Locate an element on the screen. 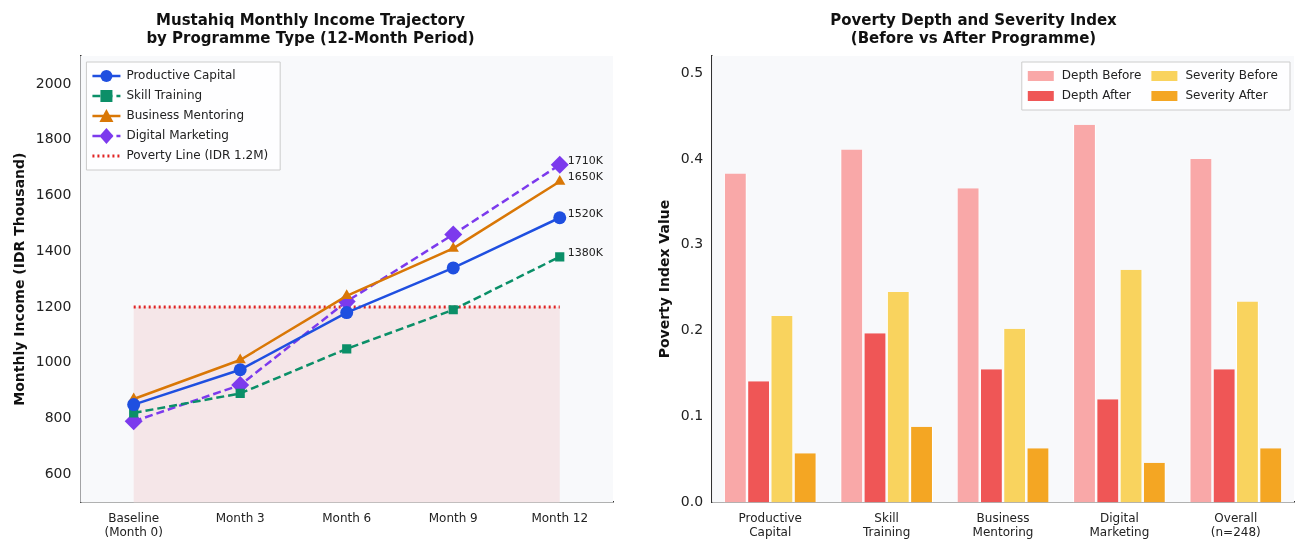 This screenshot has width=1306, height=551. x-tick-label: Month 12 is located at coordinates (560, 517).